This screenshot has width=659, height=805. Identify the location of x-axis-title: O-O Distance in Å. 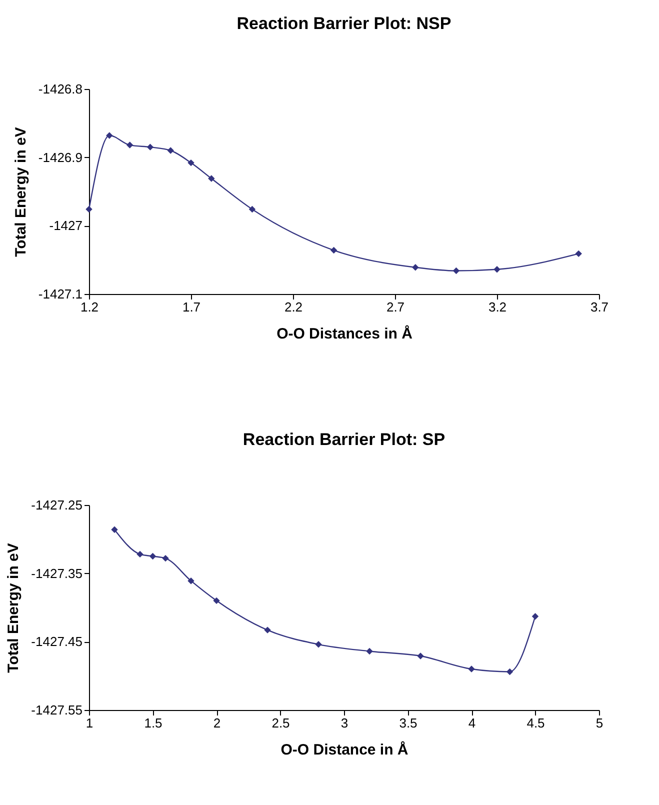
(344, 749).